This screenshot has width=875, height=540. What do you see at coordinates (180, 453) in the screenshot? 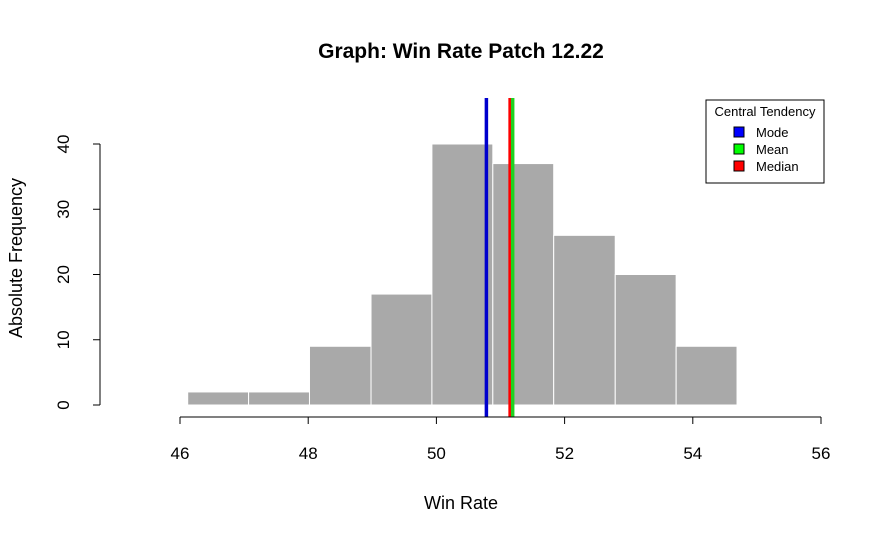
I see `x-tick-label: 46` at bounding box center [180, 453].